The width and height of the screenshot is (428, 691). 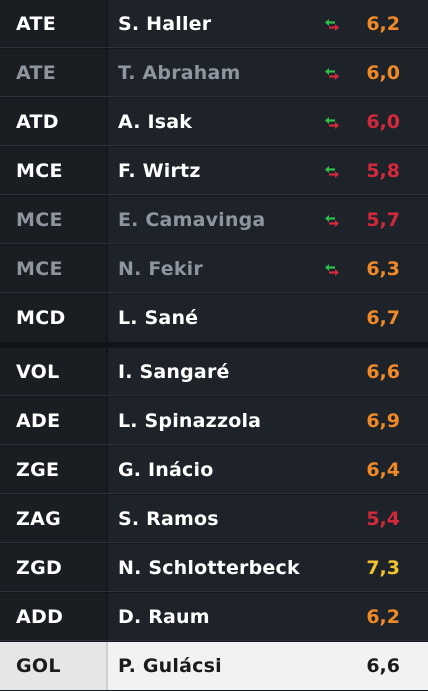 I want to click on player-name: T. Abraham, so click(x=179, y=73).